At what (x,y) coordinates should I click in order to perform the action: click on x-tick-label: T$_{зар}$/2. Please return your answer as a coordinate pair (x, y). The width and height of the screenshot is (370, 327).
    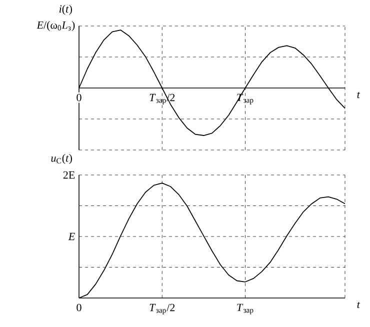
    Looking at the image, I should click on (162, 309).